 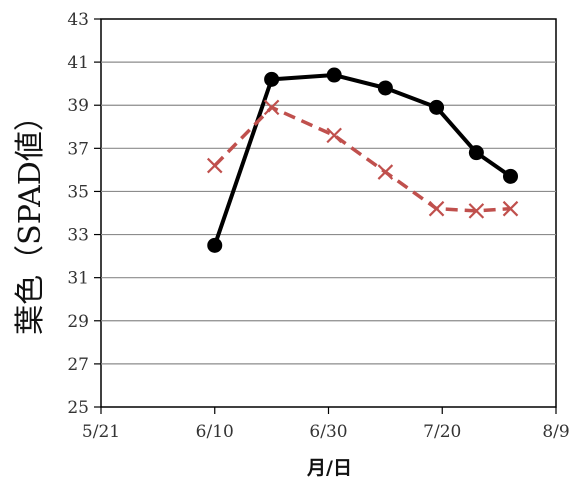 I want to click on y-axis-title: 葉色（SPAD値）, so click(x=30, y=218).